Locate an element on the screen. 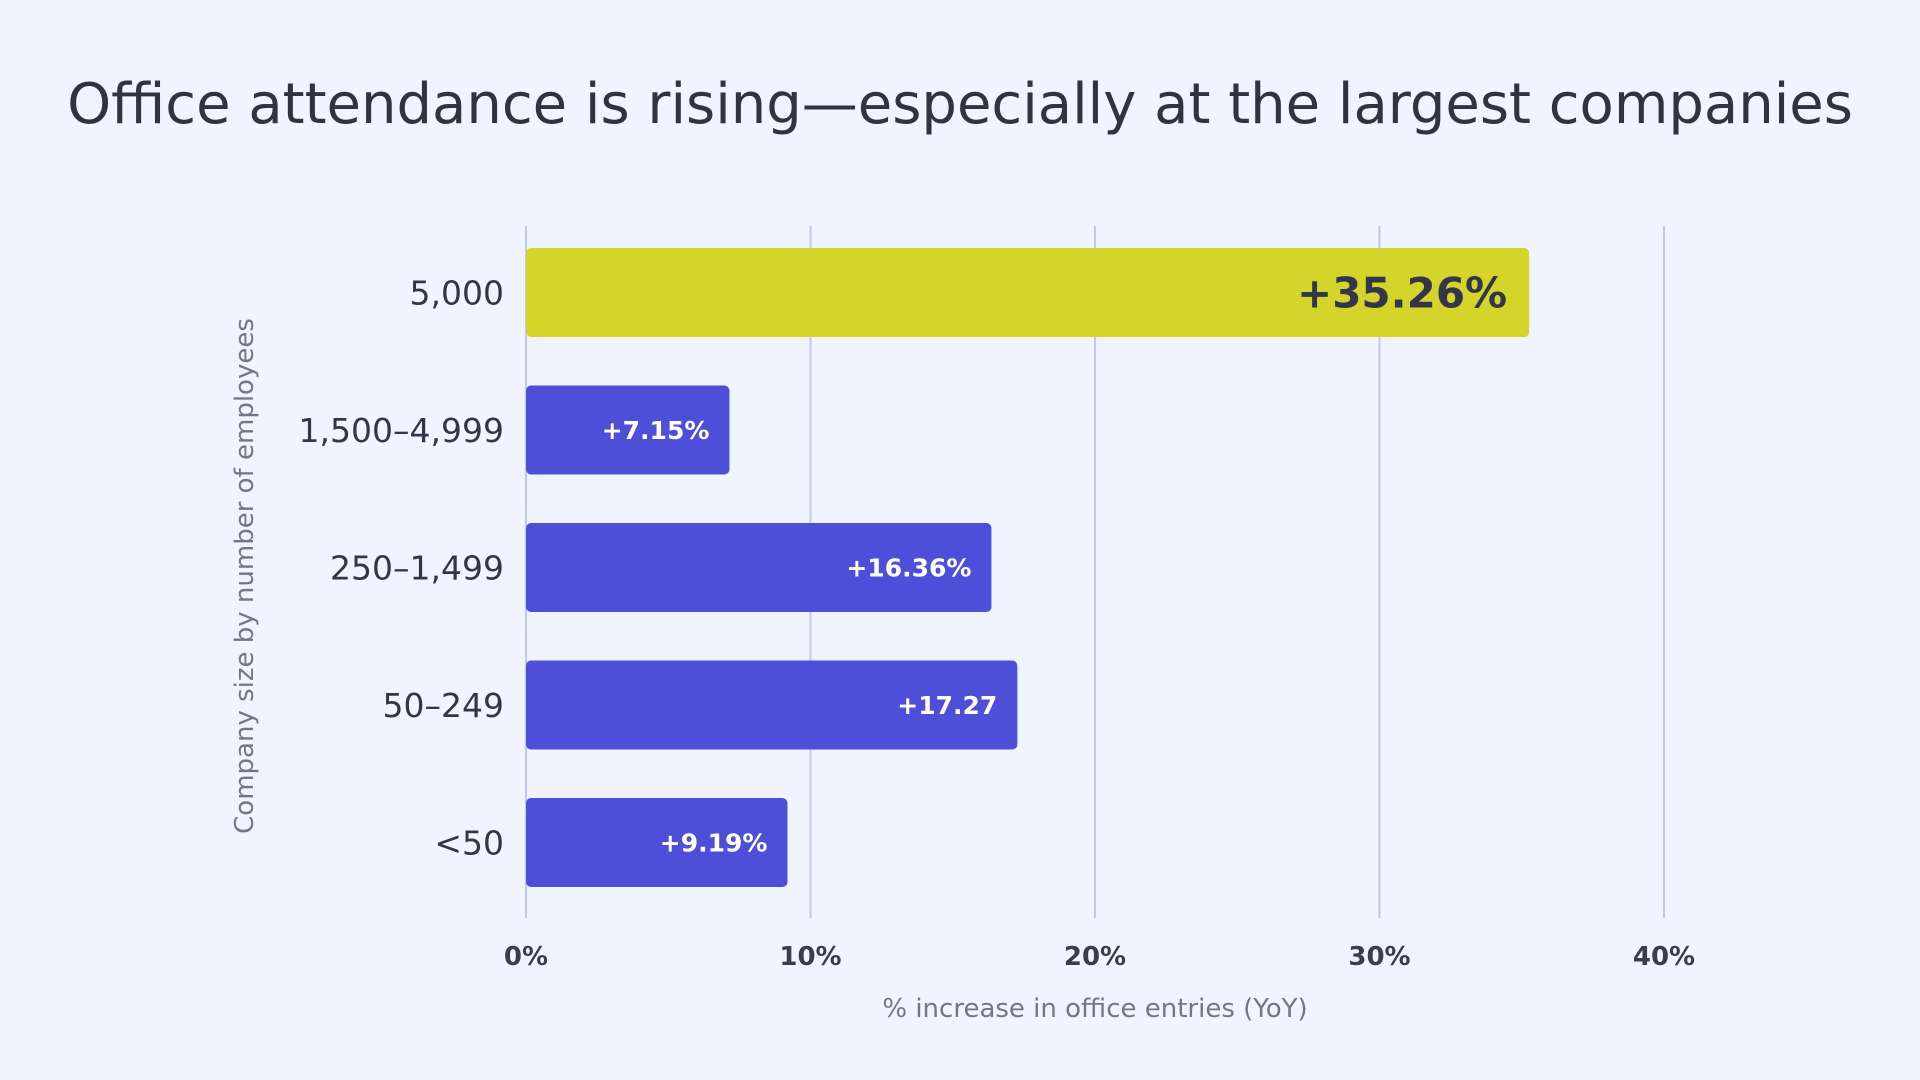  data-label: +7.15% is located at coordinates (656, 430).